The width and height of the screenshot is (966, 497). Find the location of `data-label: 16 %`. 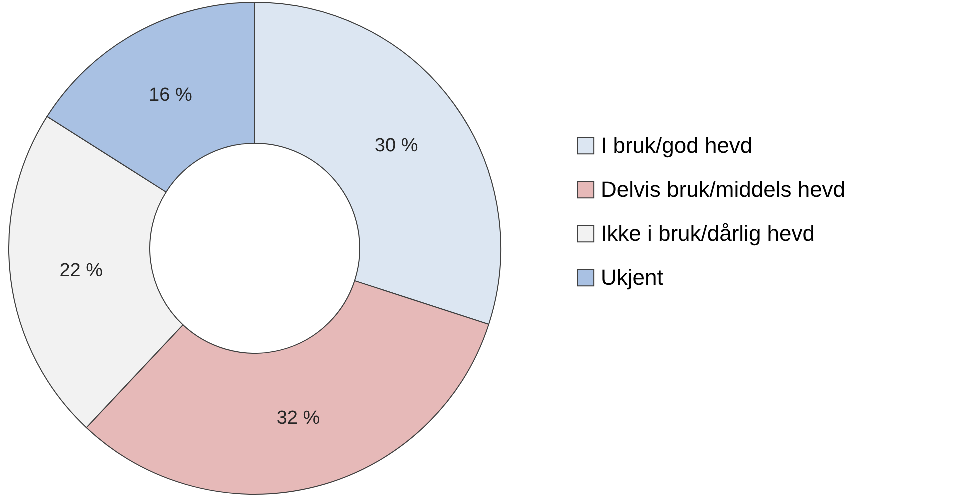

data-label: 16 % is located at coordinates (170, 95).